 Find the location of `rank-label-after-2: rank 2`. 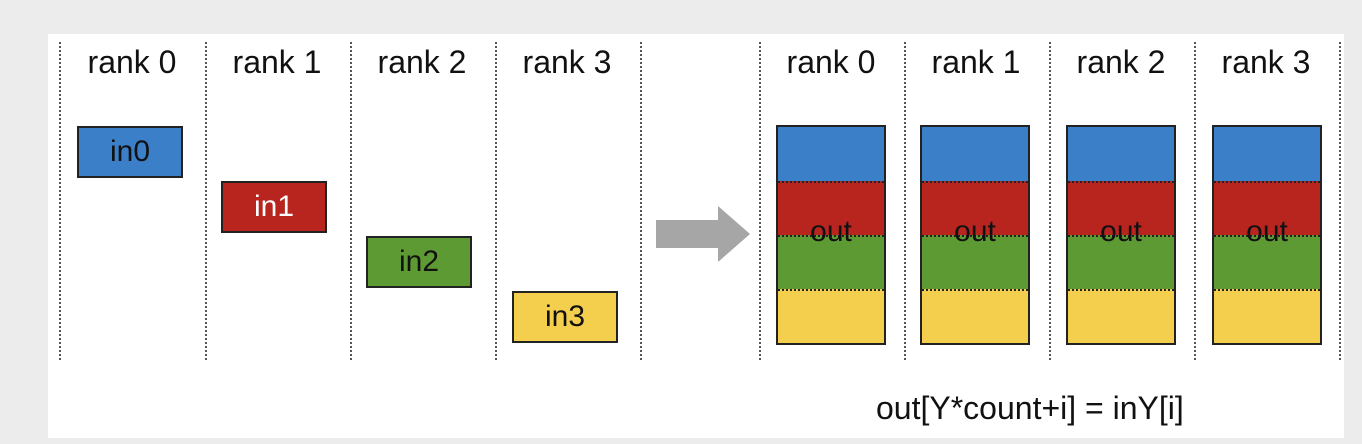

rank-label-after-2: rank 2 is located at coordinates (1121, 62).